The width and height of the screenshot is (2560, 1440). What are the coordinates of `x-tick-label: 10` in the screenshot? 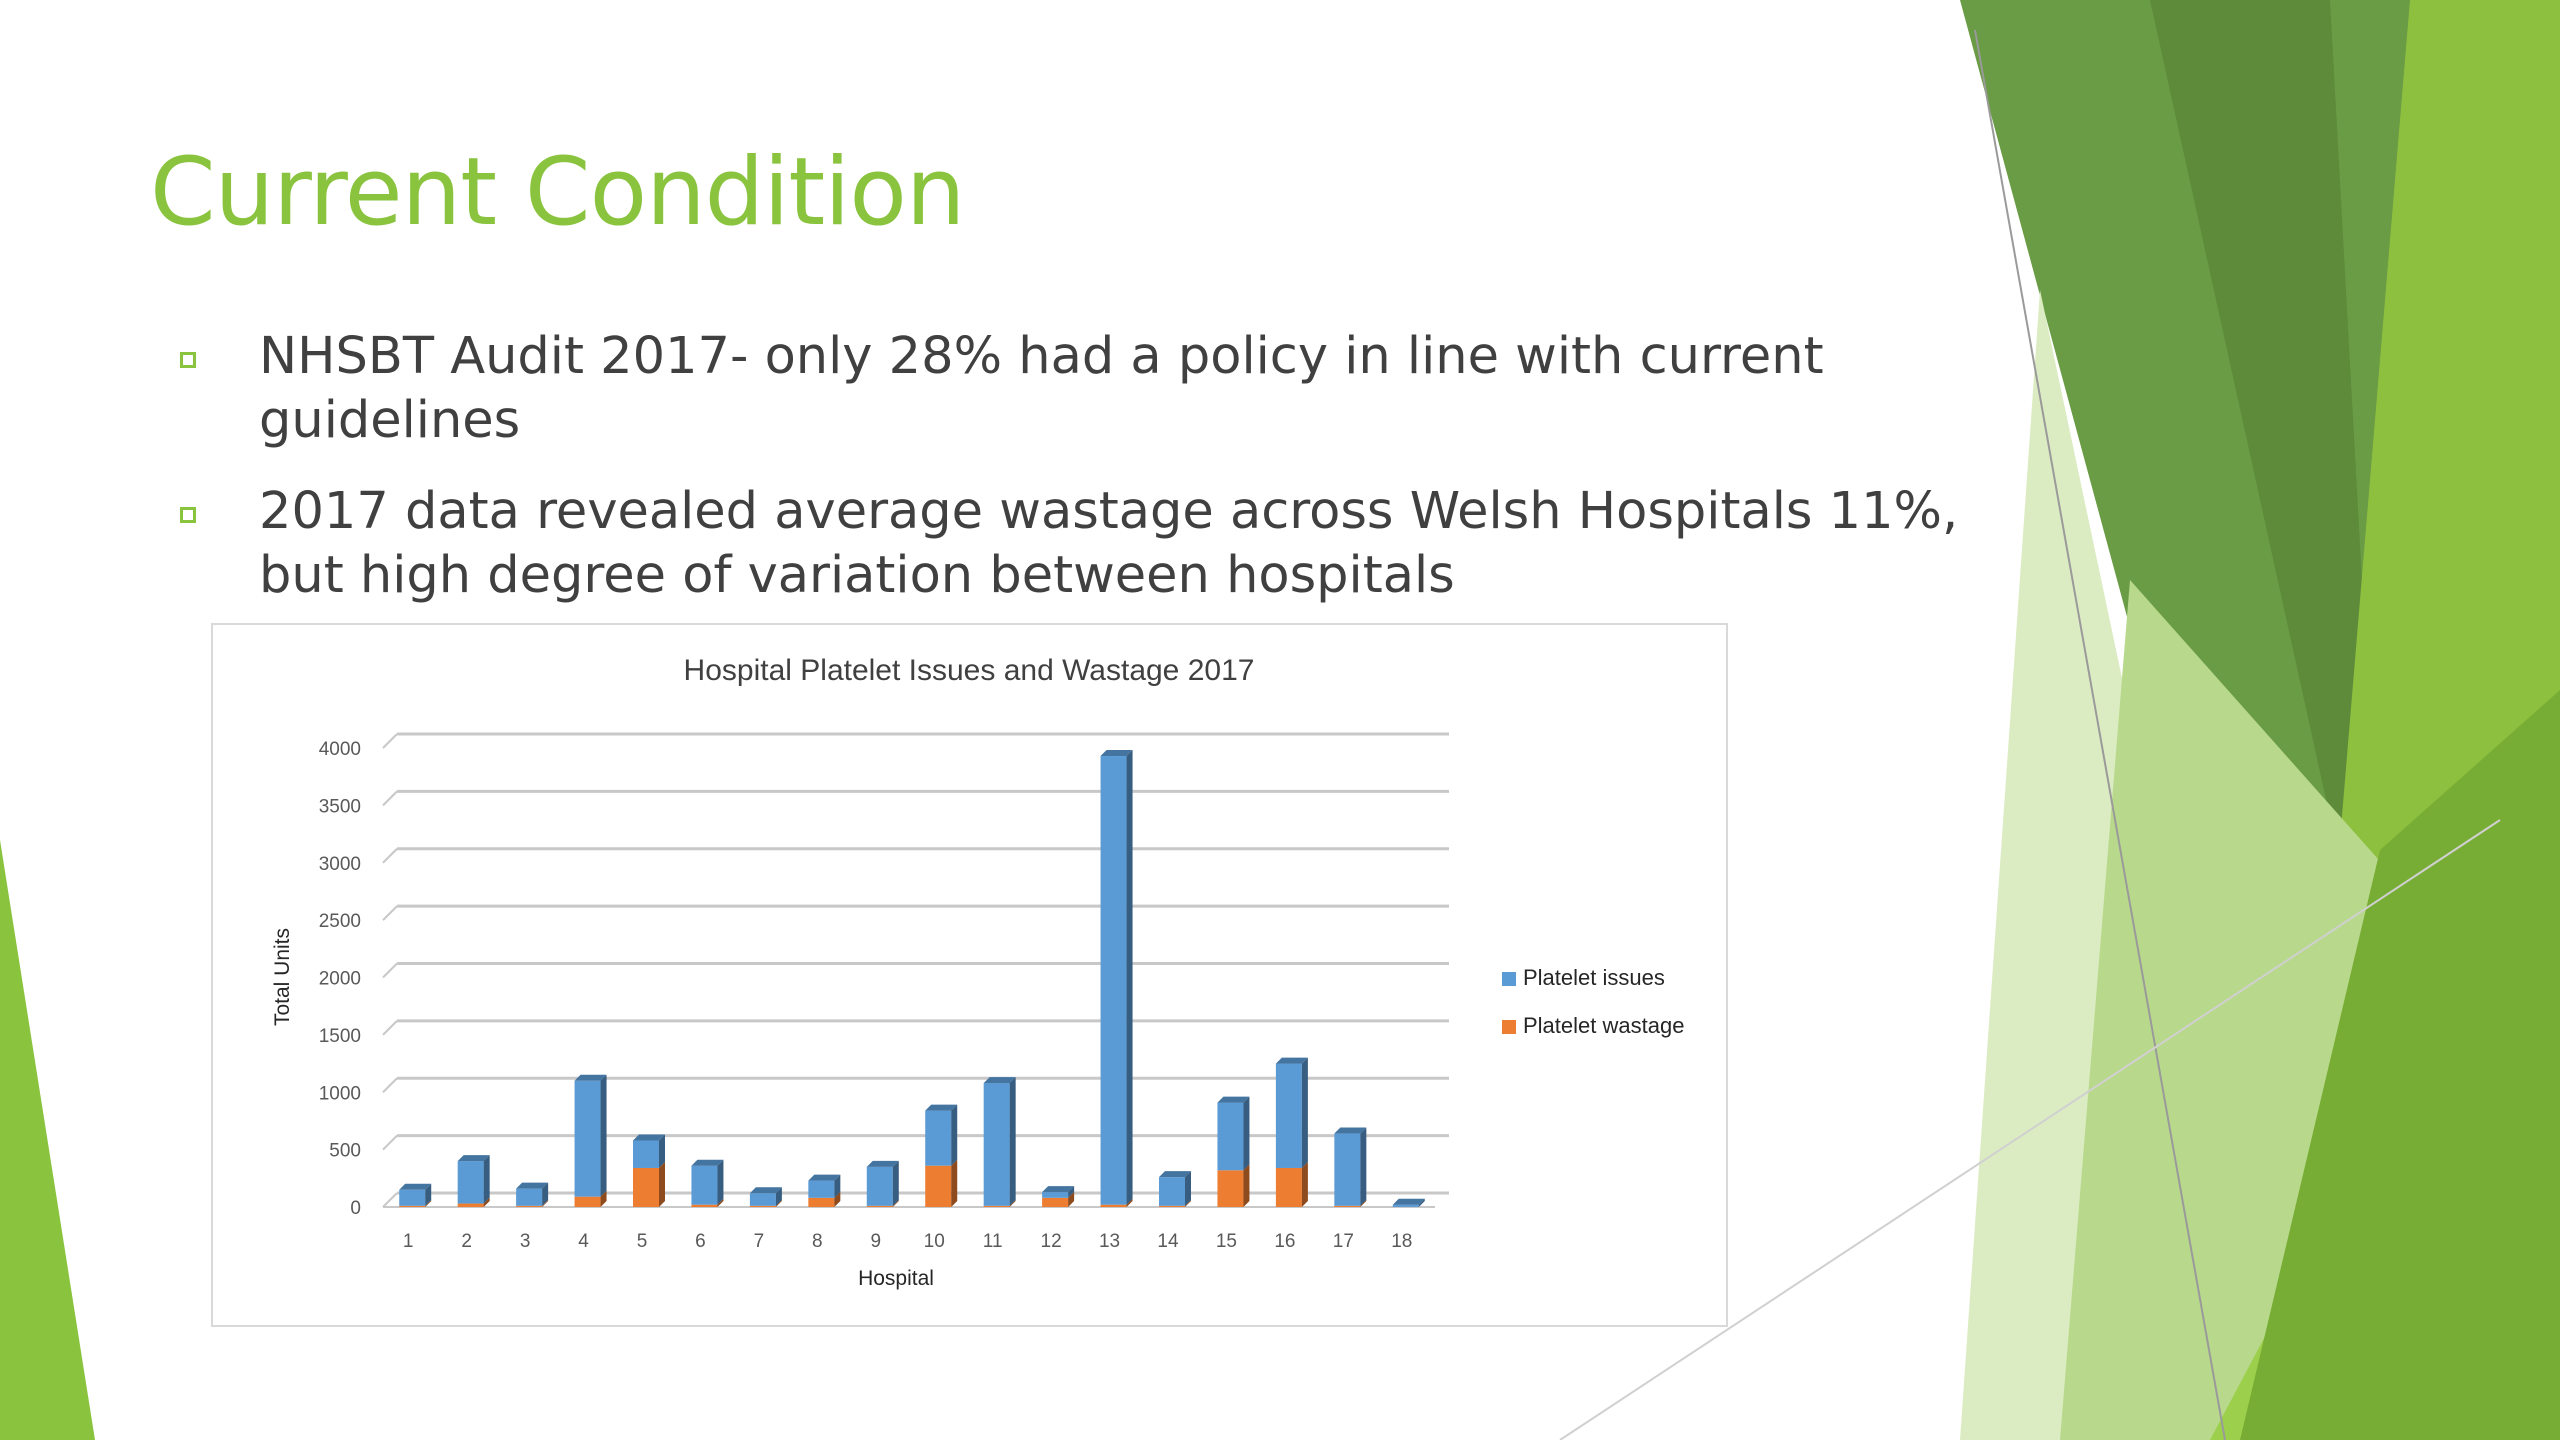 It's located at (934, 1241).